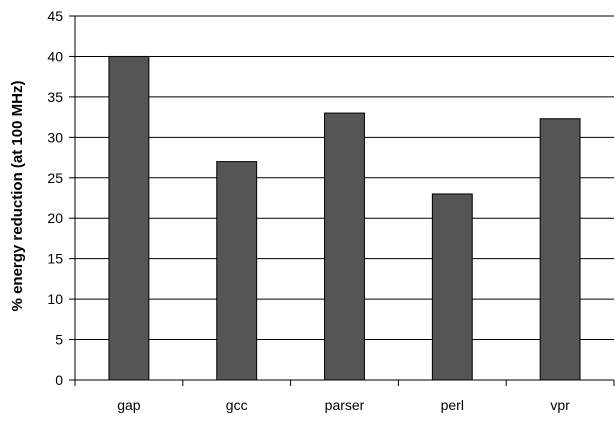  What do you see at coordinates (55, 137) in the screenshot?
I see `y-tick-label: 30` at bounding box center [55, 137].